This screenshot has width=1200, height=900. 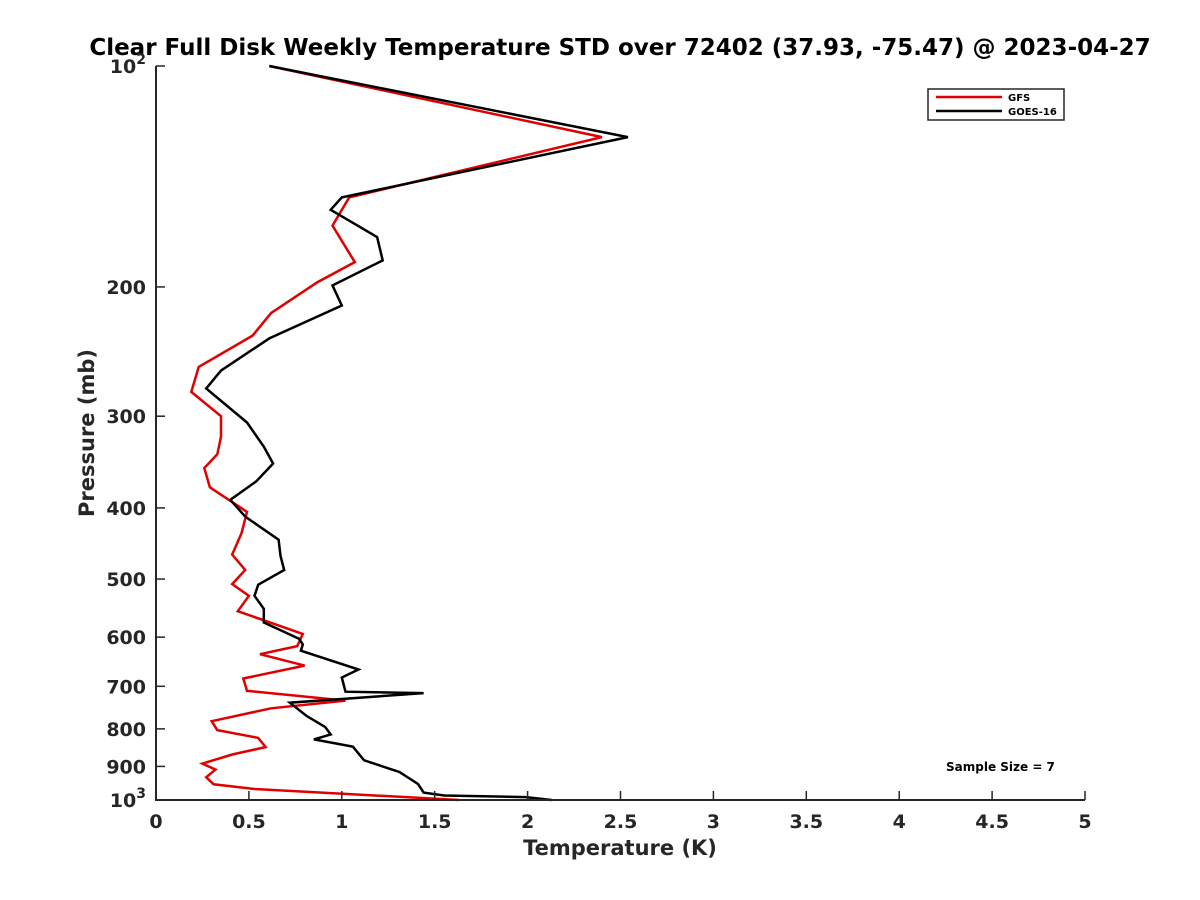 What do you see at coordinates (621, 822) in the screenshot?
I see `x-tick-label: 2.5` at bounding box center [621, 822].